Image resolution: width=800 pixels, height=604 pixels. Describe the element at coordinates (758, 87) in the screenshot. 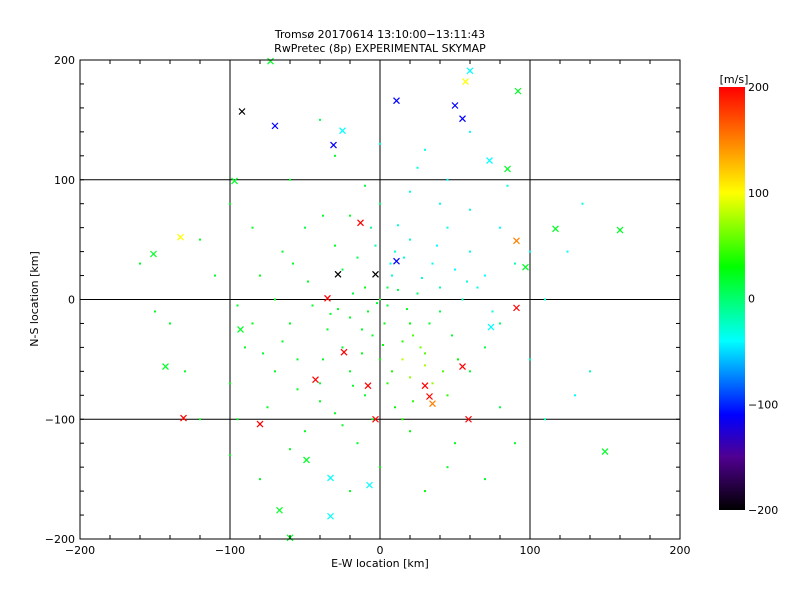

I see `colorbar-tick-label: 200` at that location.